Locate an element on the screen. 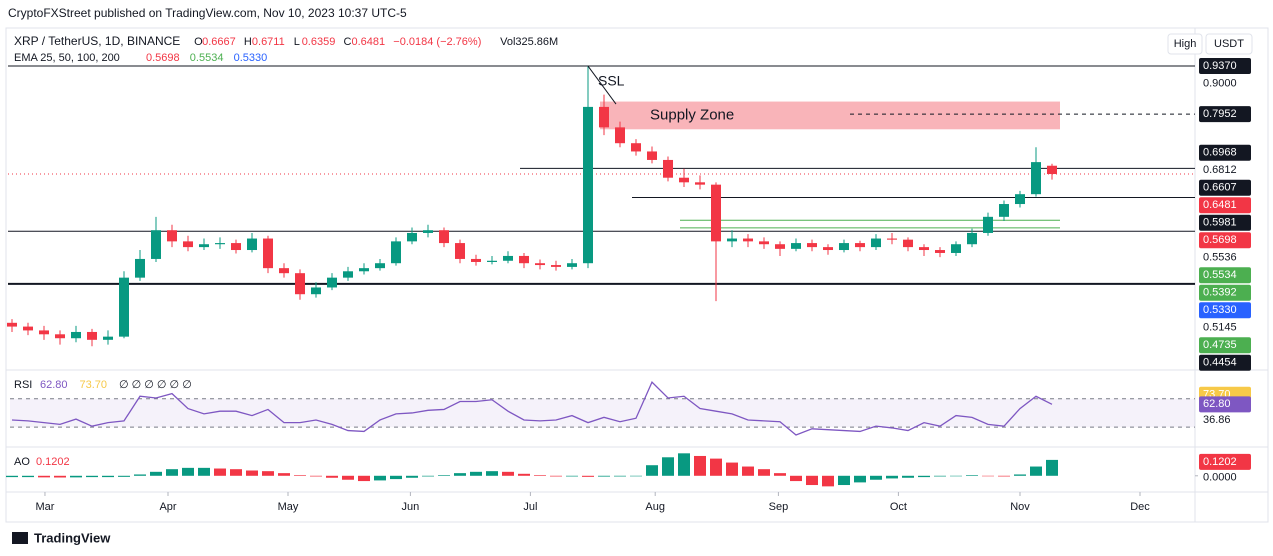  currency-button-label: USDT is located at coordinates (1229, 44).